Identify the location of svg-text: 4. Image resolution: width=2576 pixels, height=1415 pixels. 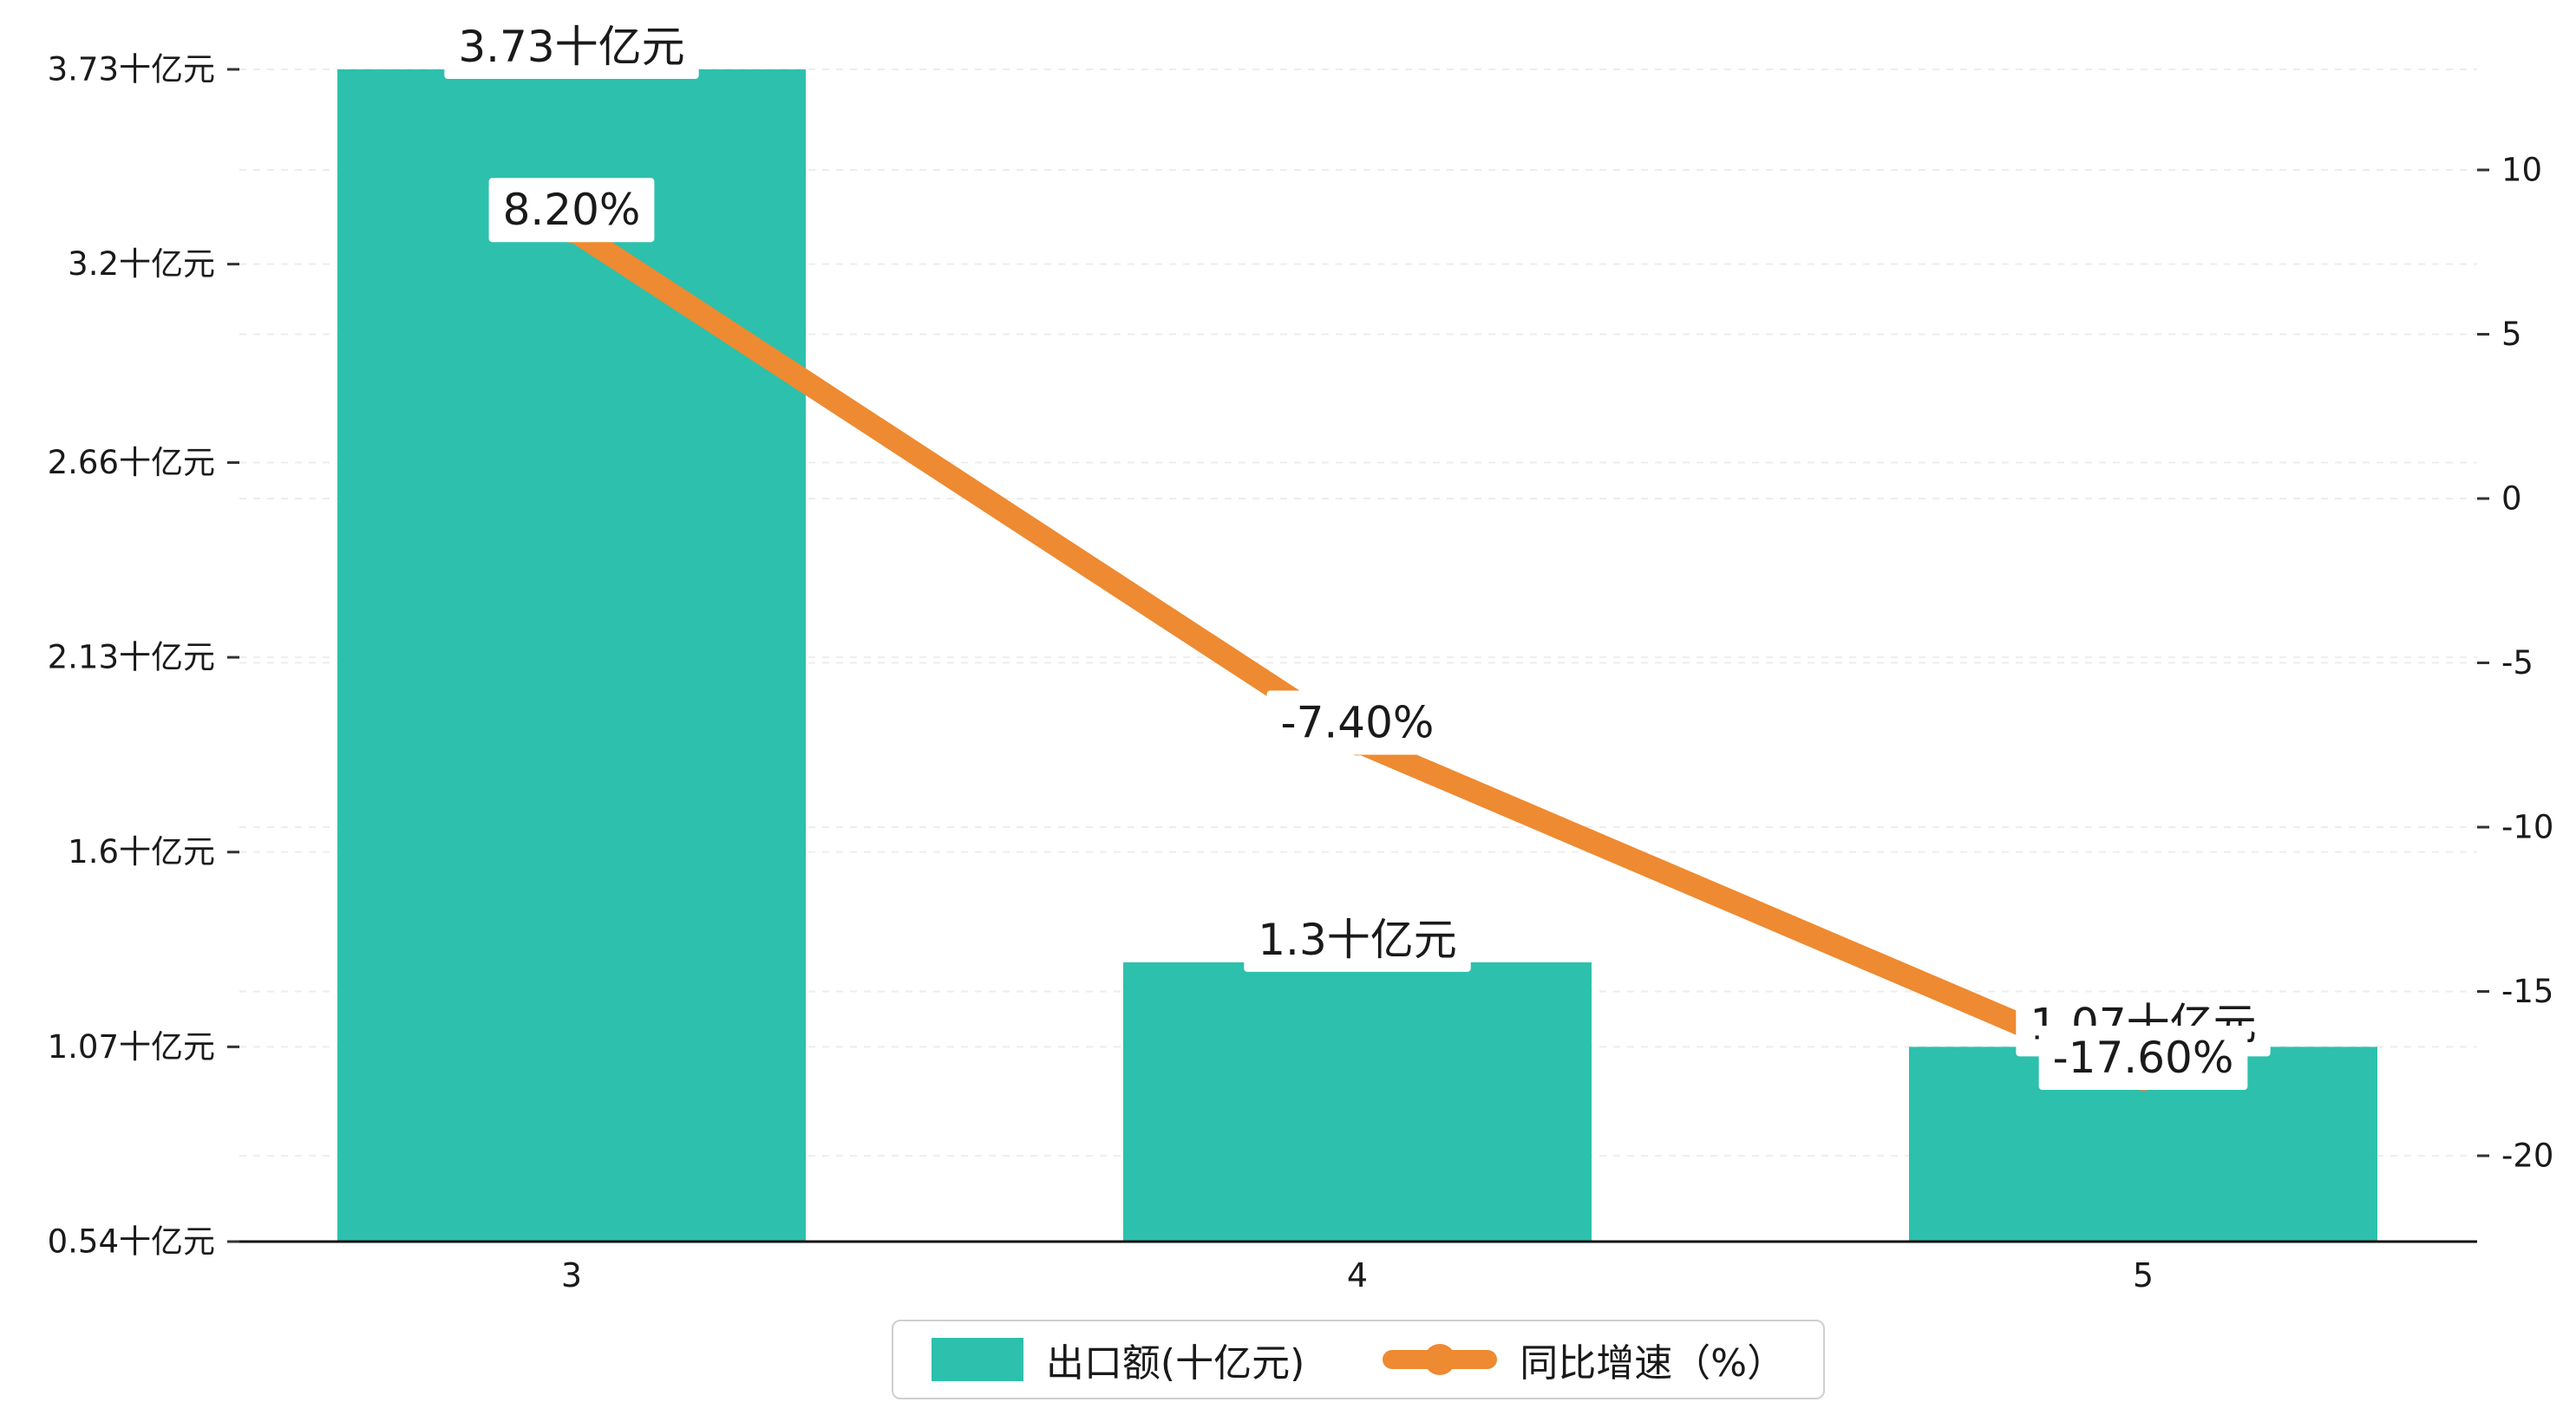
(1357, 1275).